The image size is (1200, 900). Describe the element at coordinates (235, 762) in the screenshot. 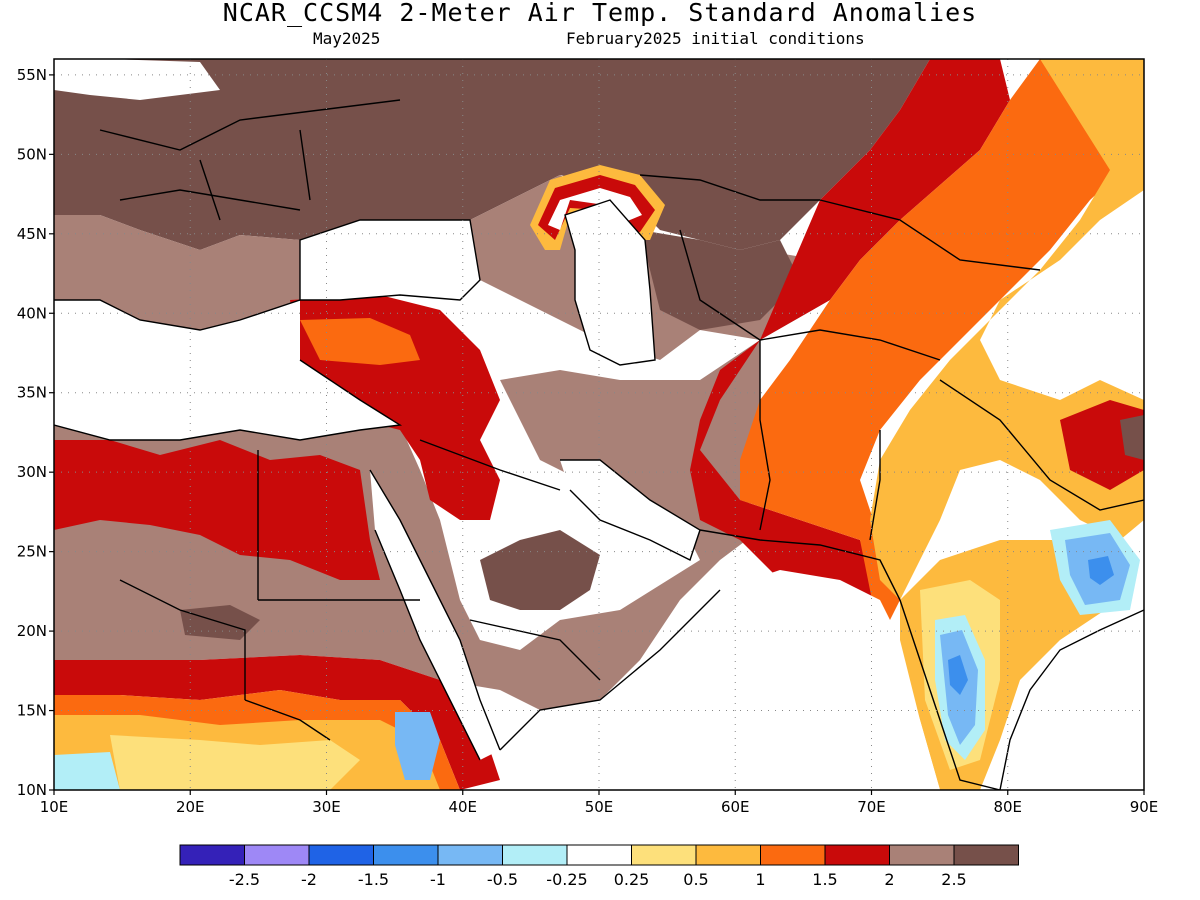

I see `anomaly-area-sahel-yellow` at that location.